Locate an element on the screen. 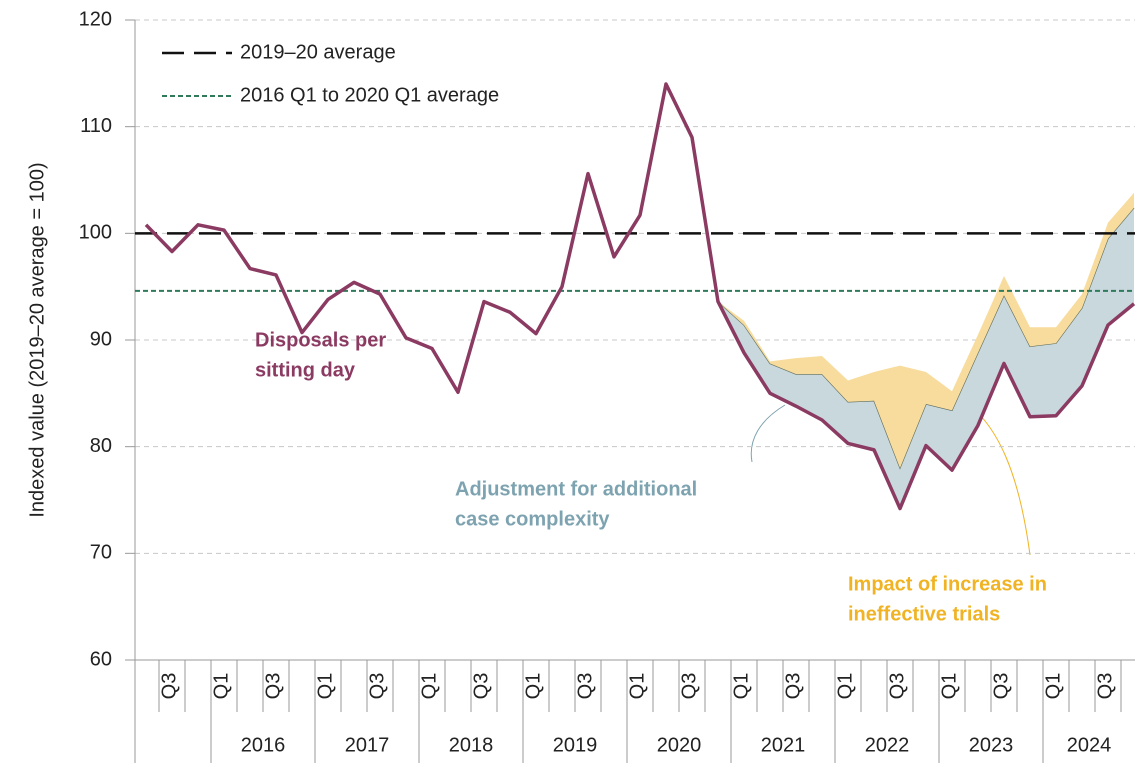  y-tick-label: 120 is located at coordinates (95, 19).